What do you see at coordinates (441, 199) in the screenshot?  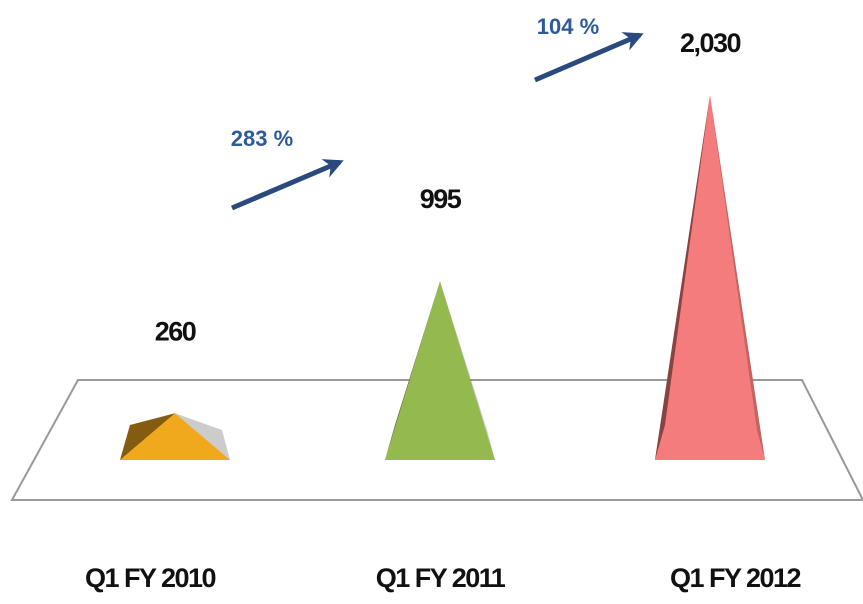 I see `value-label: 995` at bounding box center [441, 199].